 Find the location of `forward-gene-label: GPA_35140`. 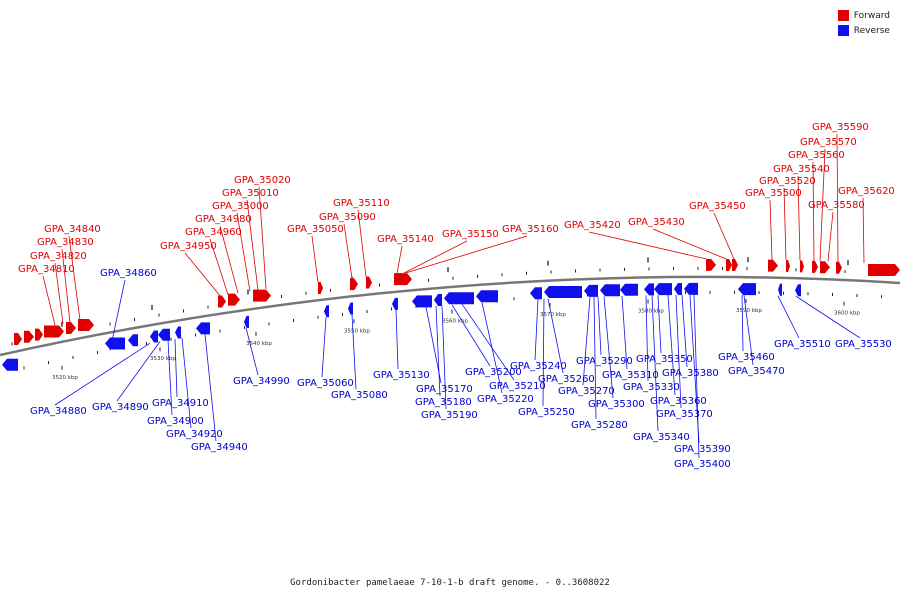

forward-gene-label: GPA_35140 is located at coordinates (405, 239).